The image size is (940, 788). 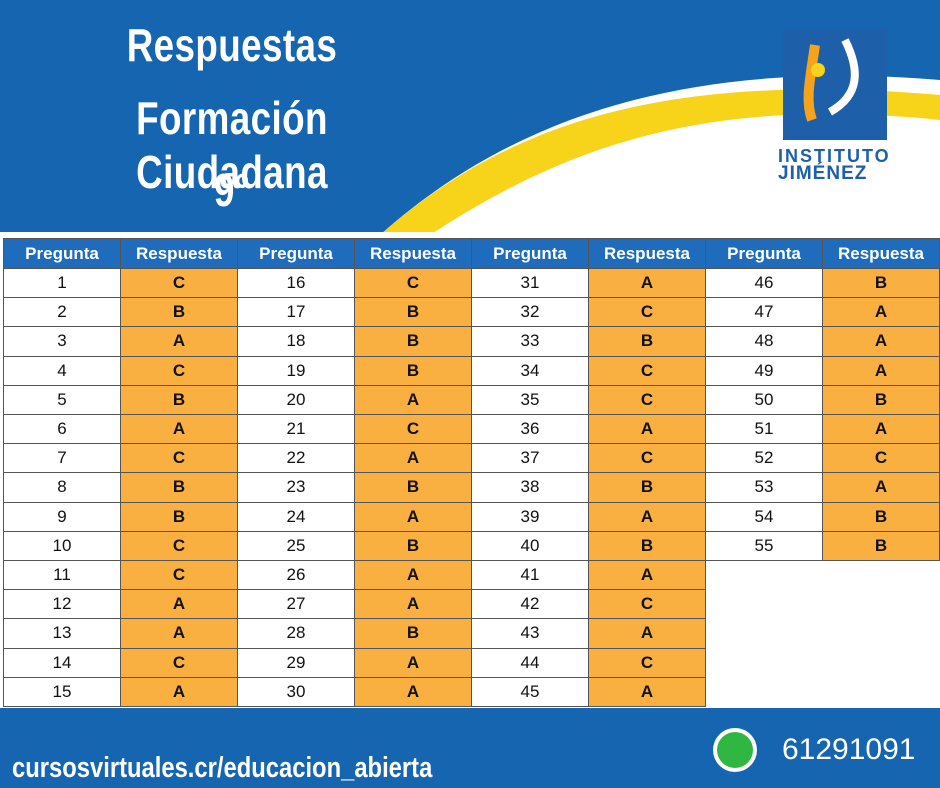 What do you see at coordinates (764, 341) in the screenshot?
I see `question-cell: 48` at bounding box center [764, 341].